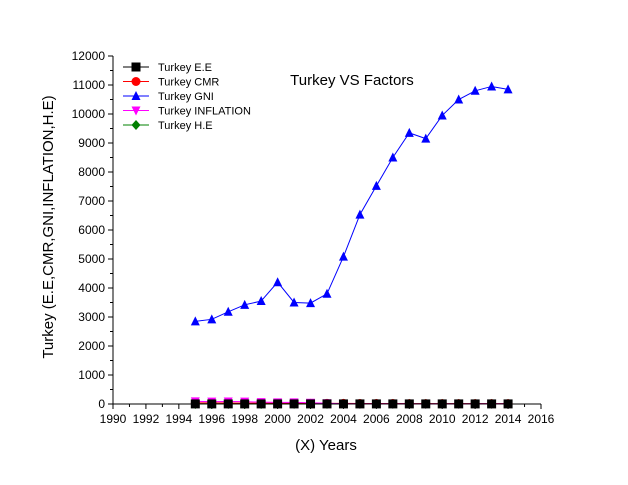 Image resolution: width=628 pixels, height=485 pixels. Describe the element at coordinates (185, 68) in the screenshot. I see `legend-label: Turkey E.E` at that location.